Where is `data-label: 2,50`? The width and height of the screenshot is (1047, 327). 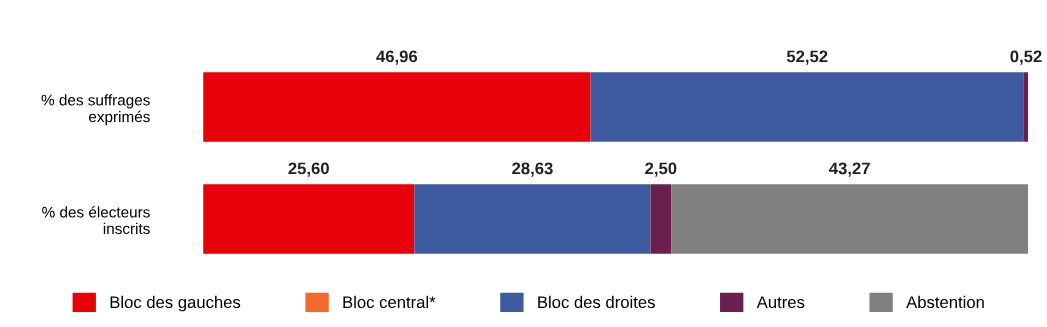 data-label: 2,50 is located at coordinates (661, 169).